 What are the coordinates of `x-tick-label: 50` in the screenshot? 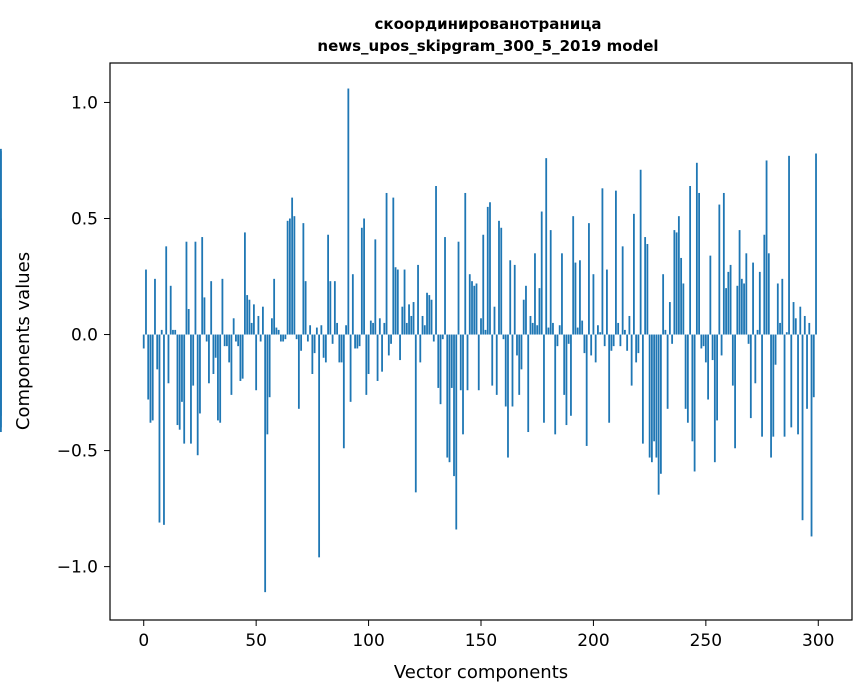 It's located at (256, 641).